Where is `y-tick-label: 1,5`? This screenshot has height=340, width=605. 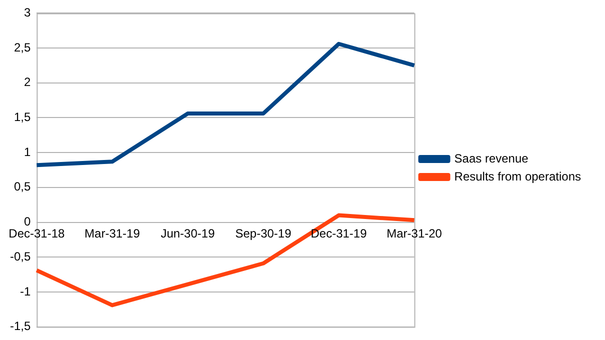
y-tick-label: 1,5 is located at coordinates (22, 117).